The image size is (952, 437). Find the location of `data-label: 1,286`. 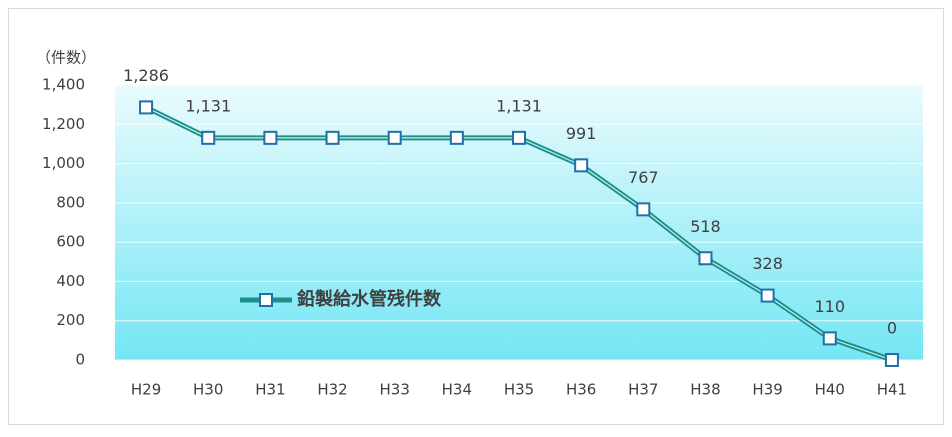

data-label: 1,286 is located at coordinates (146, 75).